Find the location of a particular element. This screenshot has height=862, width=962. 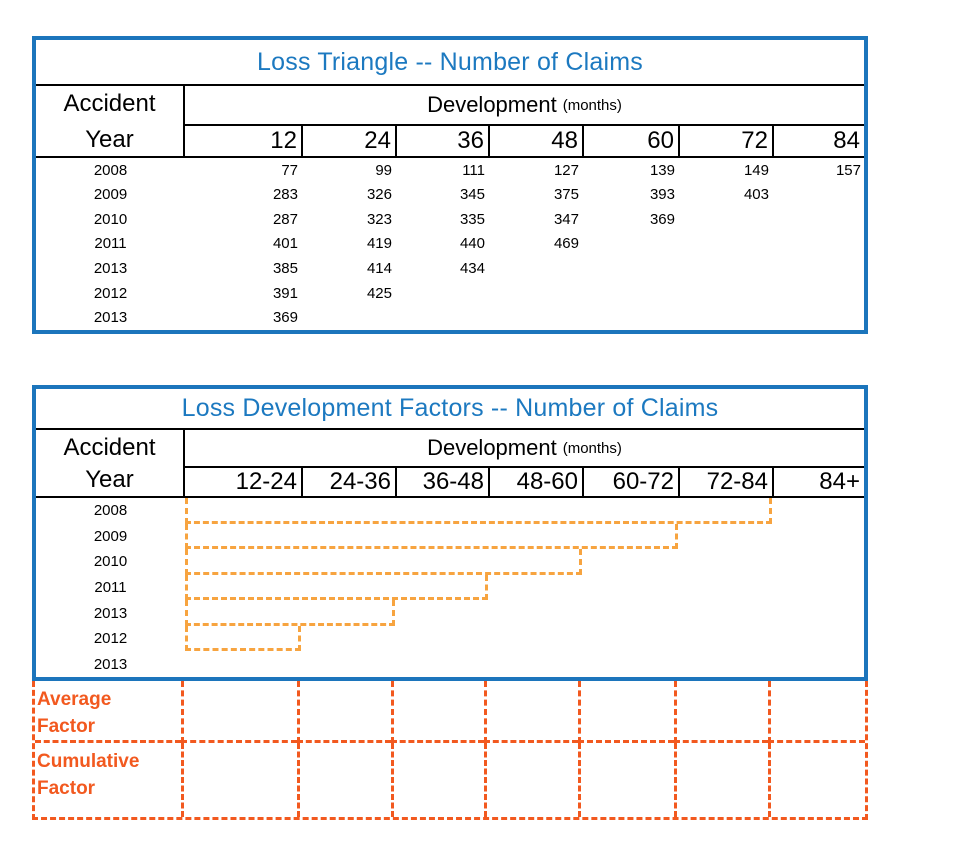

claims-value: 149 is located at coordinates (756, 170).